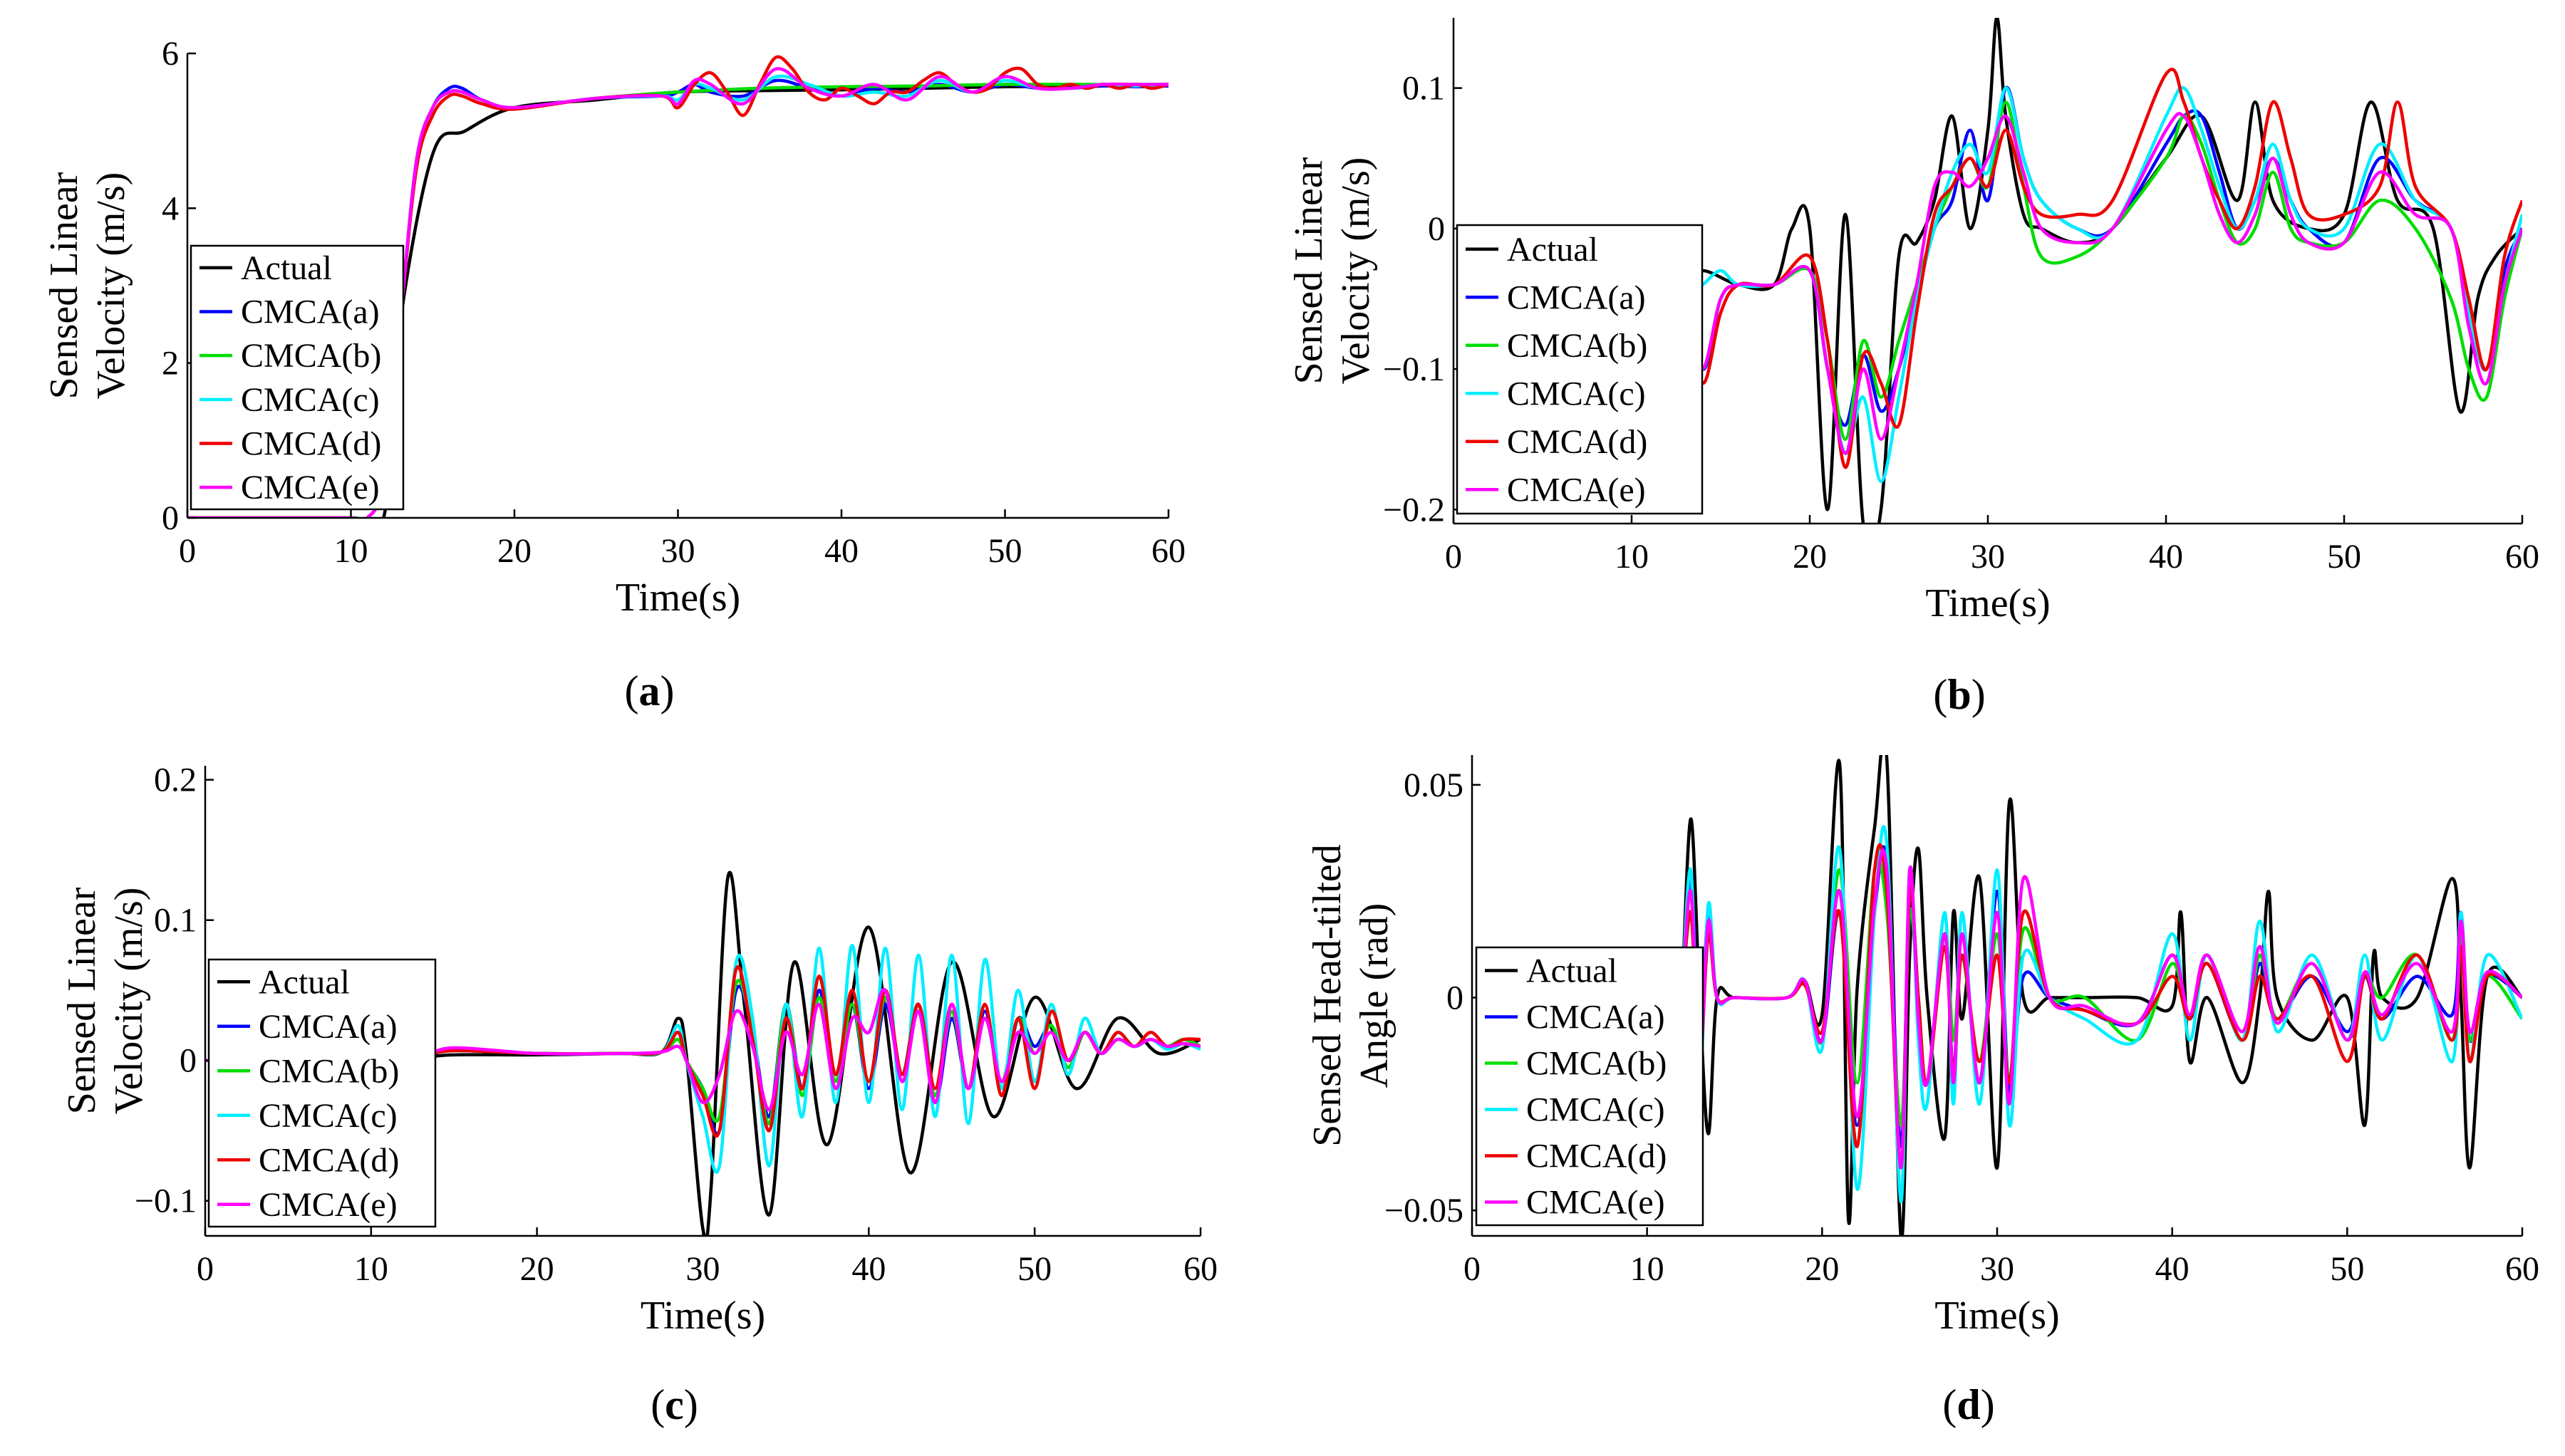 The image size is (2565, 1456). What do you see at coordinates (170, 364) in the screenshot?
I see `y-tick-label: 2` at bounding box center [170, 364].